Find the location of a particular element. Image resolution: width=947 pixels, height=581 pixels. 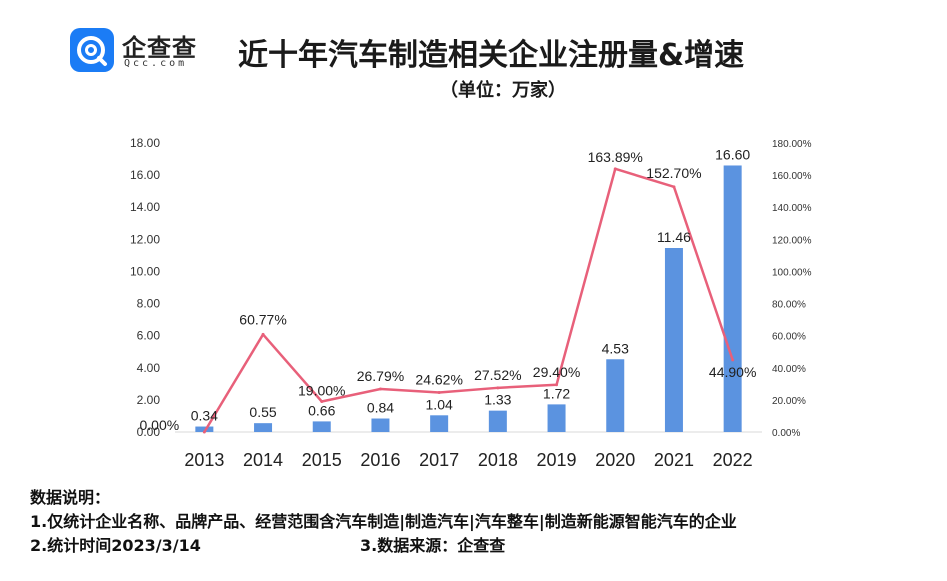

x-tick-label: 2018 is located at coordinates (498, 460).